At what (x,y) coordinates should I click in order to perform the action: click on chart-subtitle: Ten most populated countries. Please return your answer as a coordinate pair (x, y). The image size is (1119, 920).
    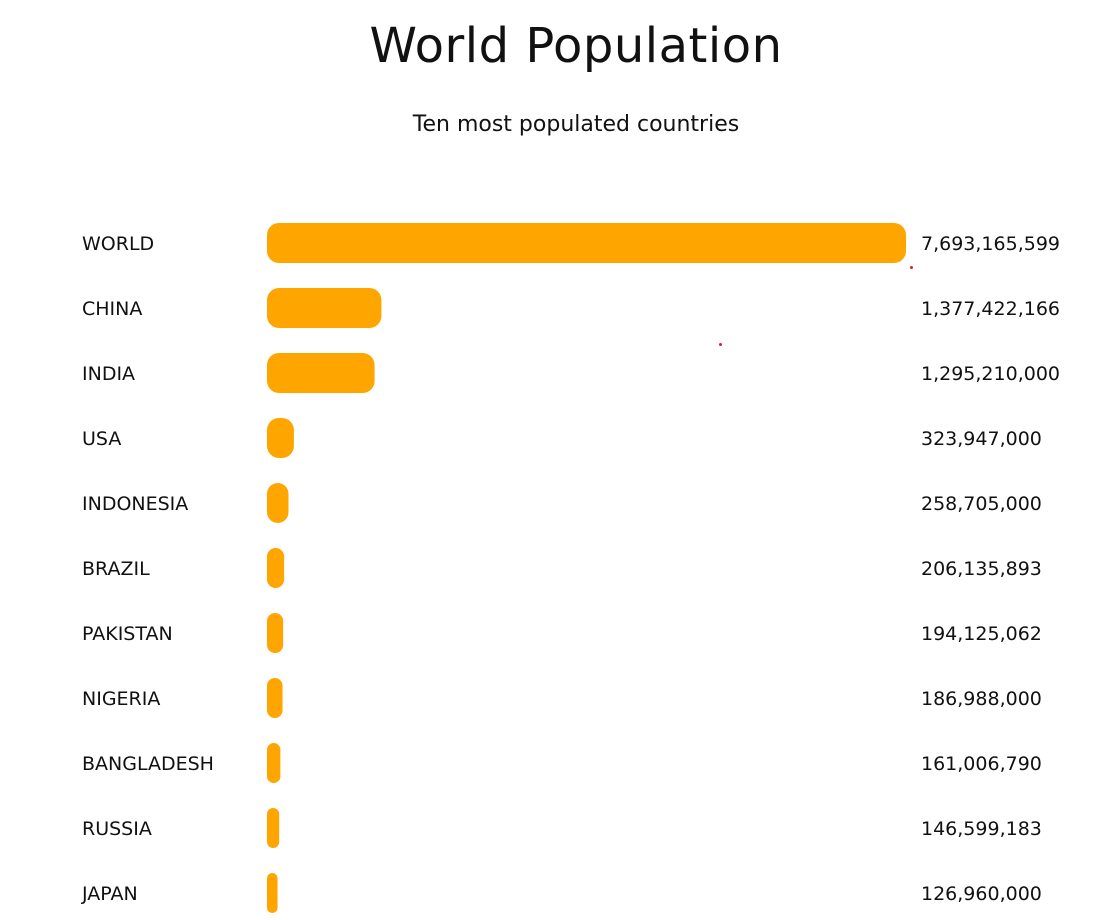
    Looking at the image, I should click on (576, 124).